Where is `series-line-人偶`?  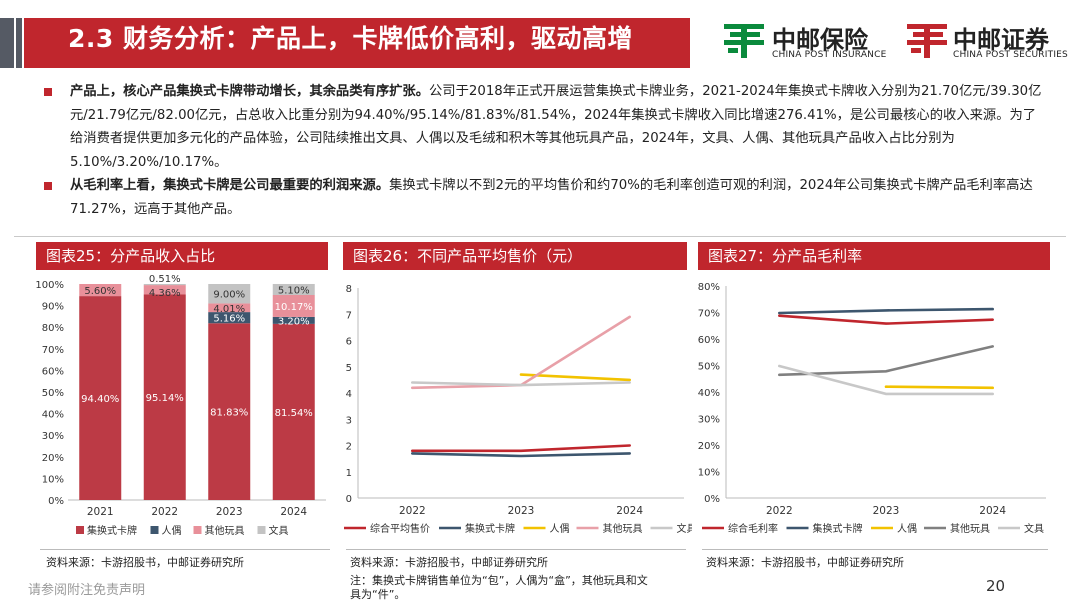 series-line-人偶 is located at coordinates (575, 377).